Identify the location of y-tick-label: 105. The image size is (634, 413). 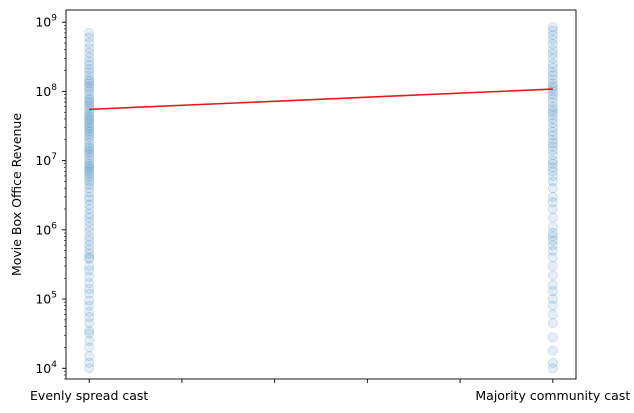
(46, 299).